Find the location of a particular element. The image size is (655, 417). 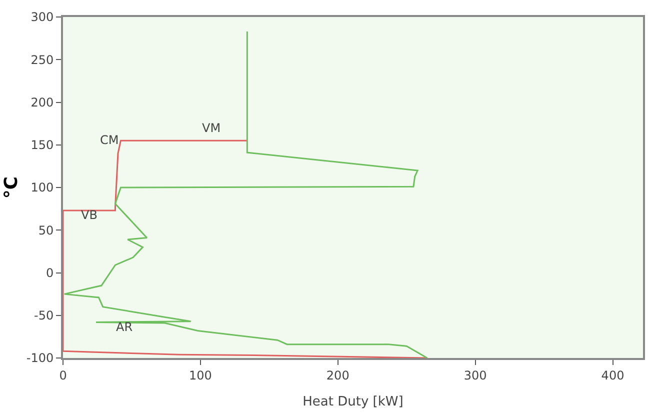

annotation: CM is located at coordinates (109, 140).